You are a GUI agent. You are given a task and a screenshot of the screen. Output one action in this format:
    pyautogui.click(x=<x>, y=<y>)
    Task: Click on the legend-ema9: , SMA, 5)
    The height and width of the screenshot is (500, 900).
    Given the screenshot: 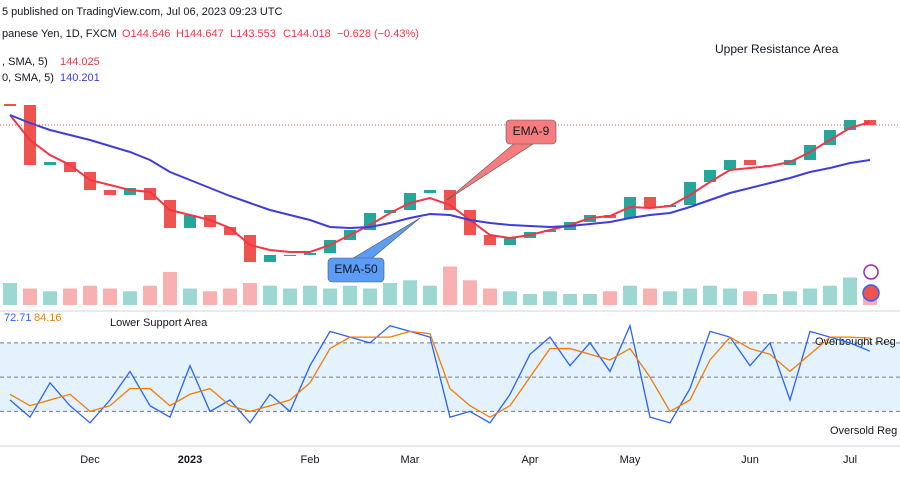 What is the action you would take?
    pyautogui.click(x=25, y=62)
    